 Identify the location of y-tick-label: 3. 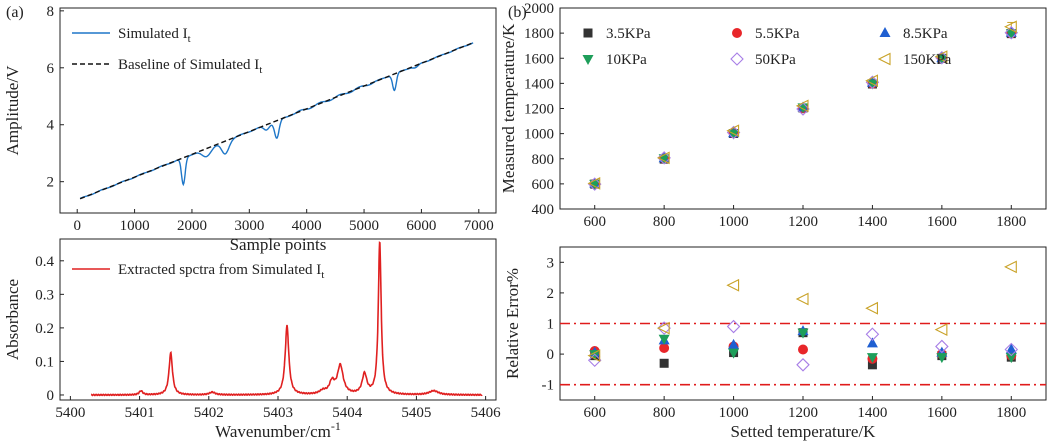
(551, 263).